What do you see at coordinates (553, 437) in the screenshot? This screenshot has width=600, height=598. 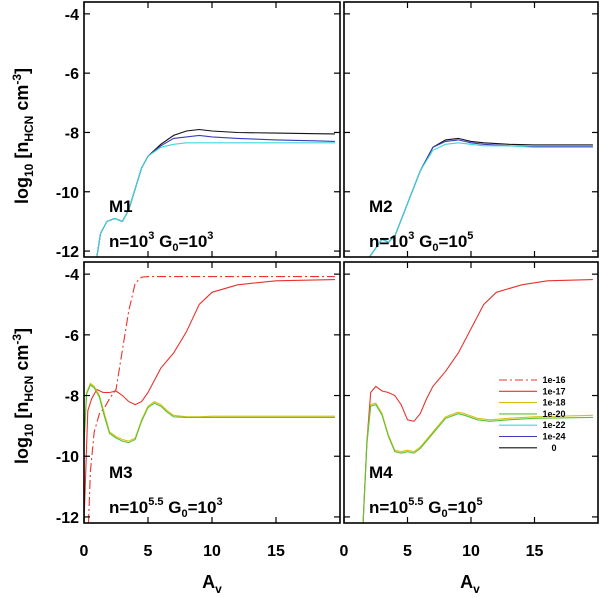 I see `legend-label: 1e-24` at bounding box center [553, 437].